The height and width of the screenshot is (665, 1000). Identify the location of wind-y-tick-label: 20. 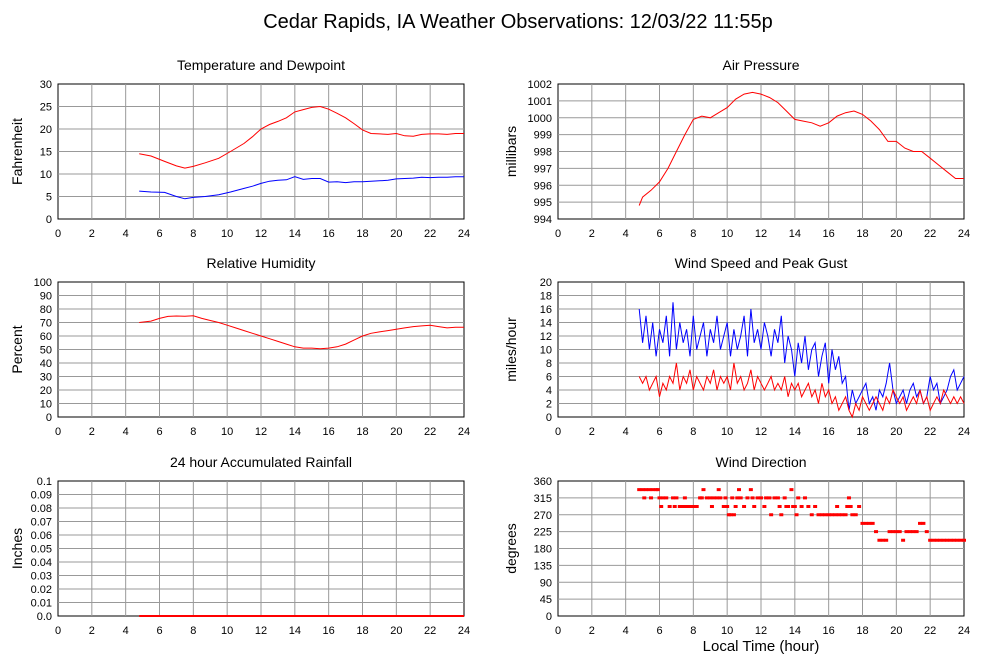
(546, 283).